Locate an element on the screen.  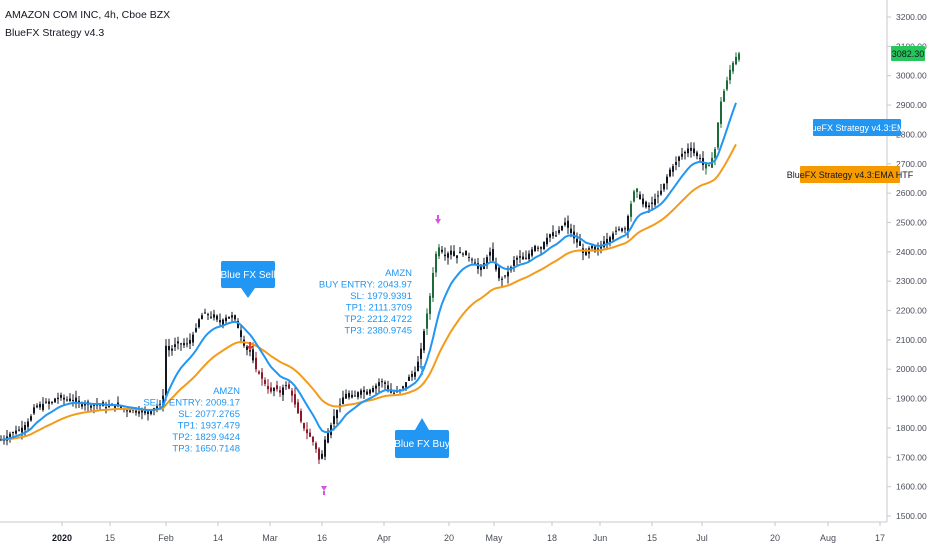
time-tick-label: Mar is located at coordinates (270, 538).